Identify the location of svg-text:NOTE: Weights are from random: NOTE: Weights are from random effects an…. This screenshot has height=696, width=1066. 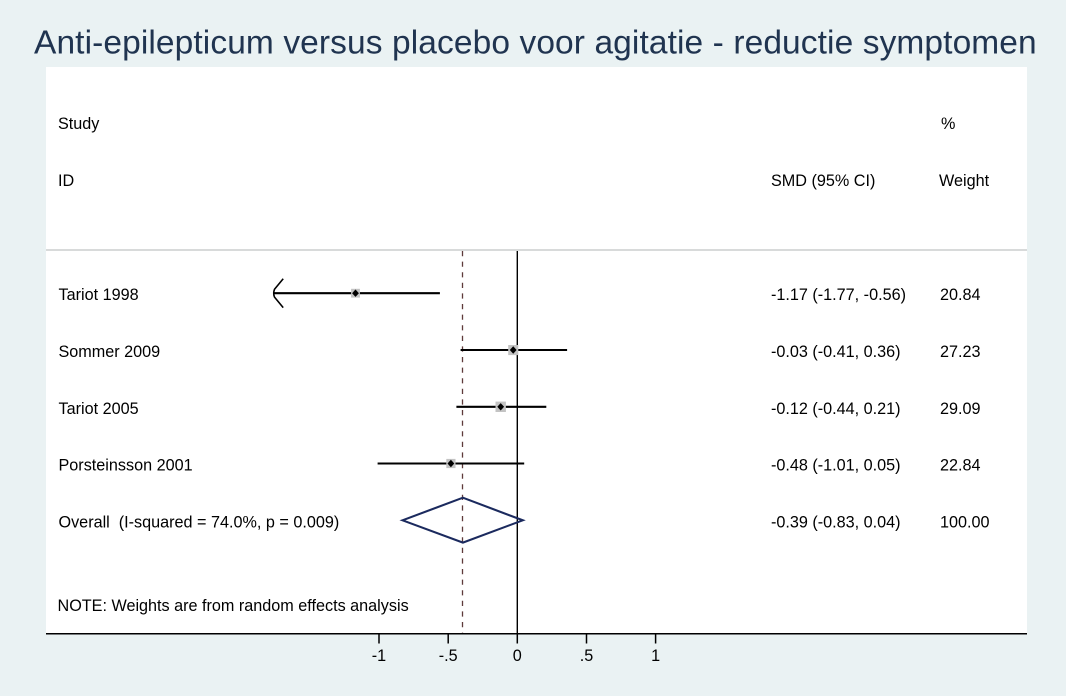
(233, 606).